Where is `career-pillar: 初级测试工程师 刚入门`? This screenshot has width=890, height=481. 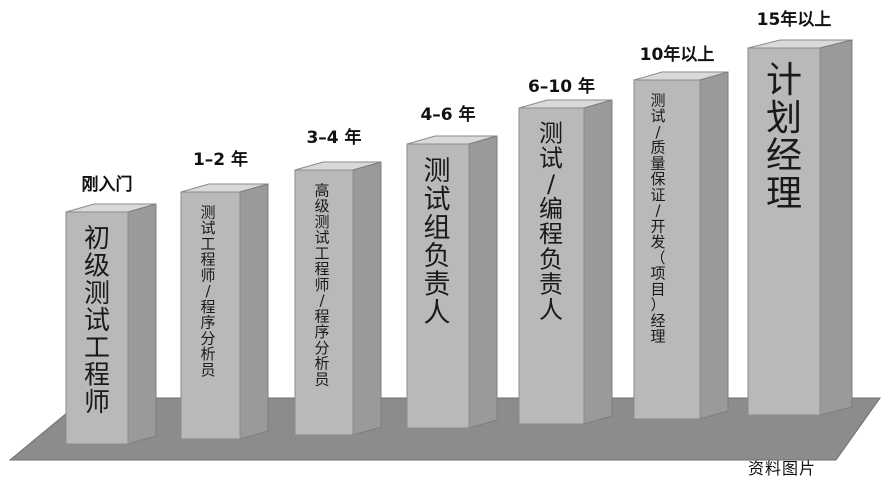 career-pillar: 初级测试工程师 刚入门 is located at coordinates (111, 309).